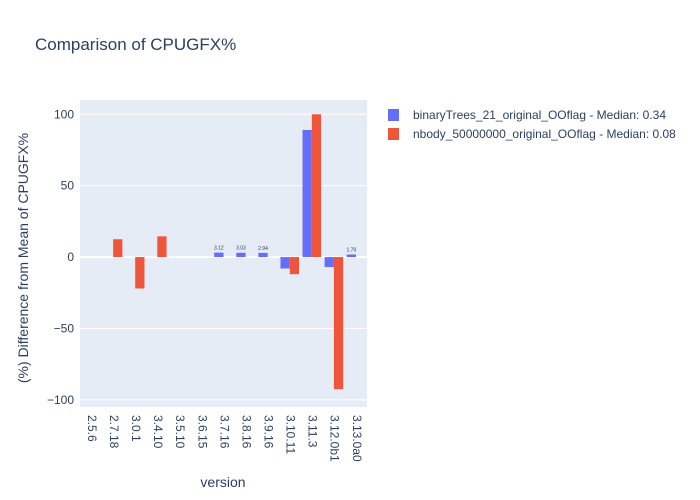 The height and width of the screenshot is (500, 700). I want to click on x-tick-label: 3.12.0b1, so click(335, 438).